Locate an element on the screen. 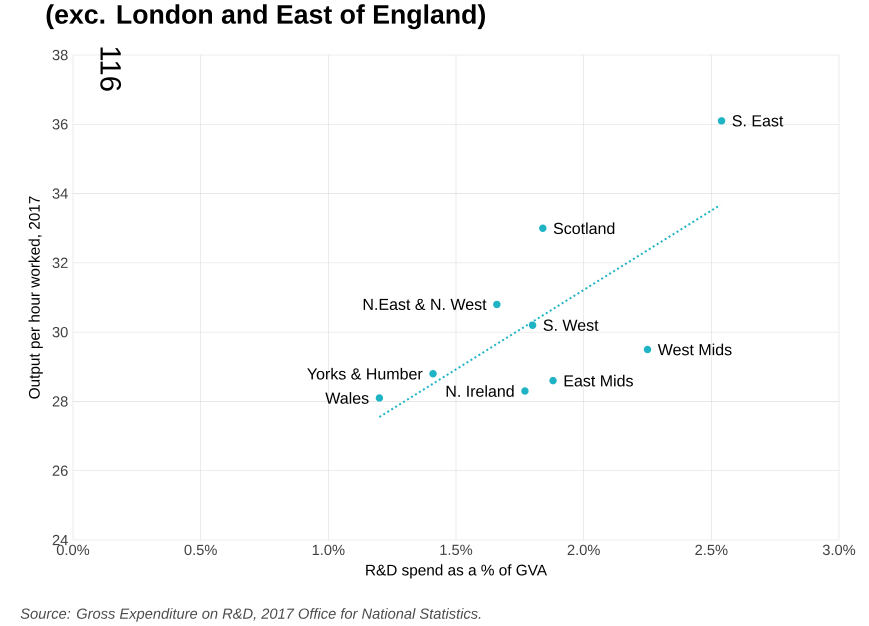  series-label: N.East & N. West is located at coordinates (425, 304).